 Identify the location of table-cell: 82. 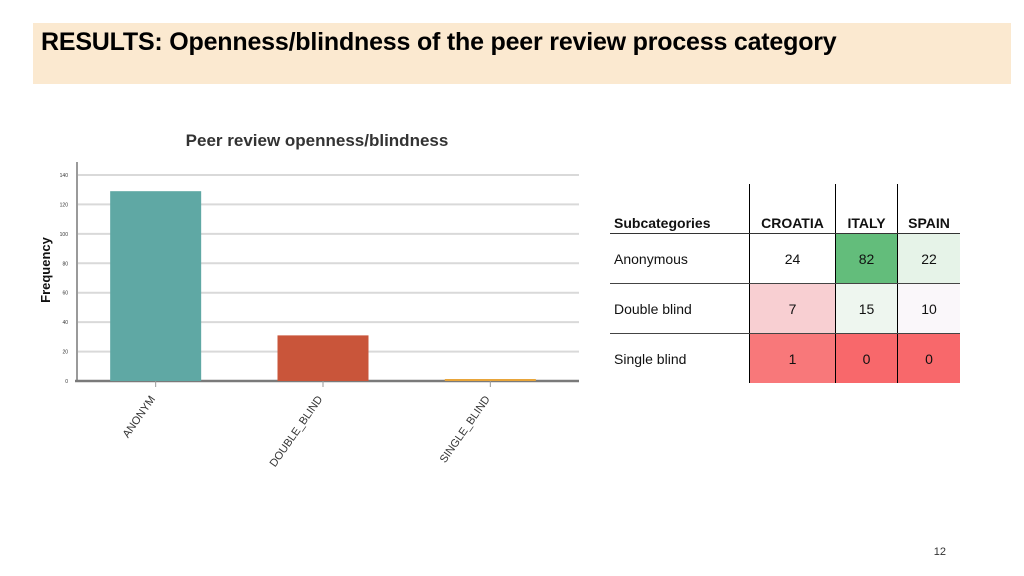
(866, 258).